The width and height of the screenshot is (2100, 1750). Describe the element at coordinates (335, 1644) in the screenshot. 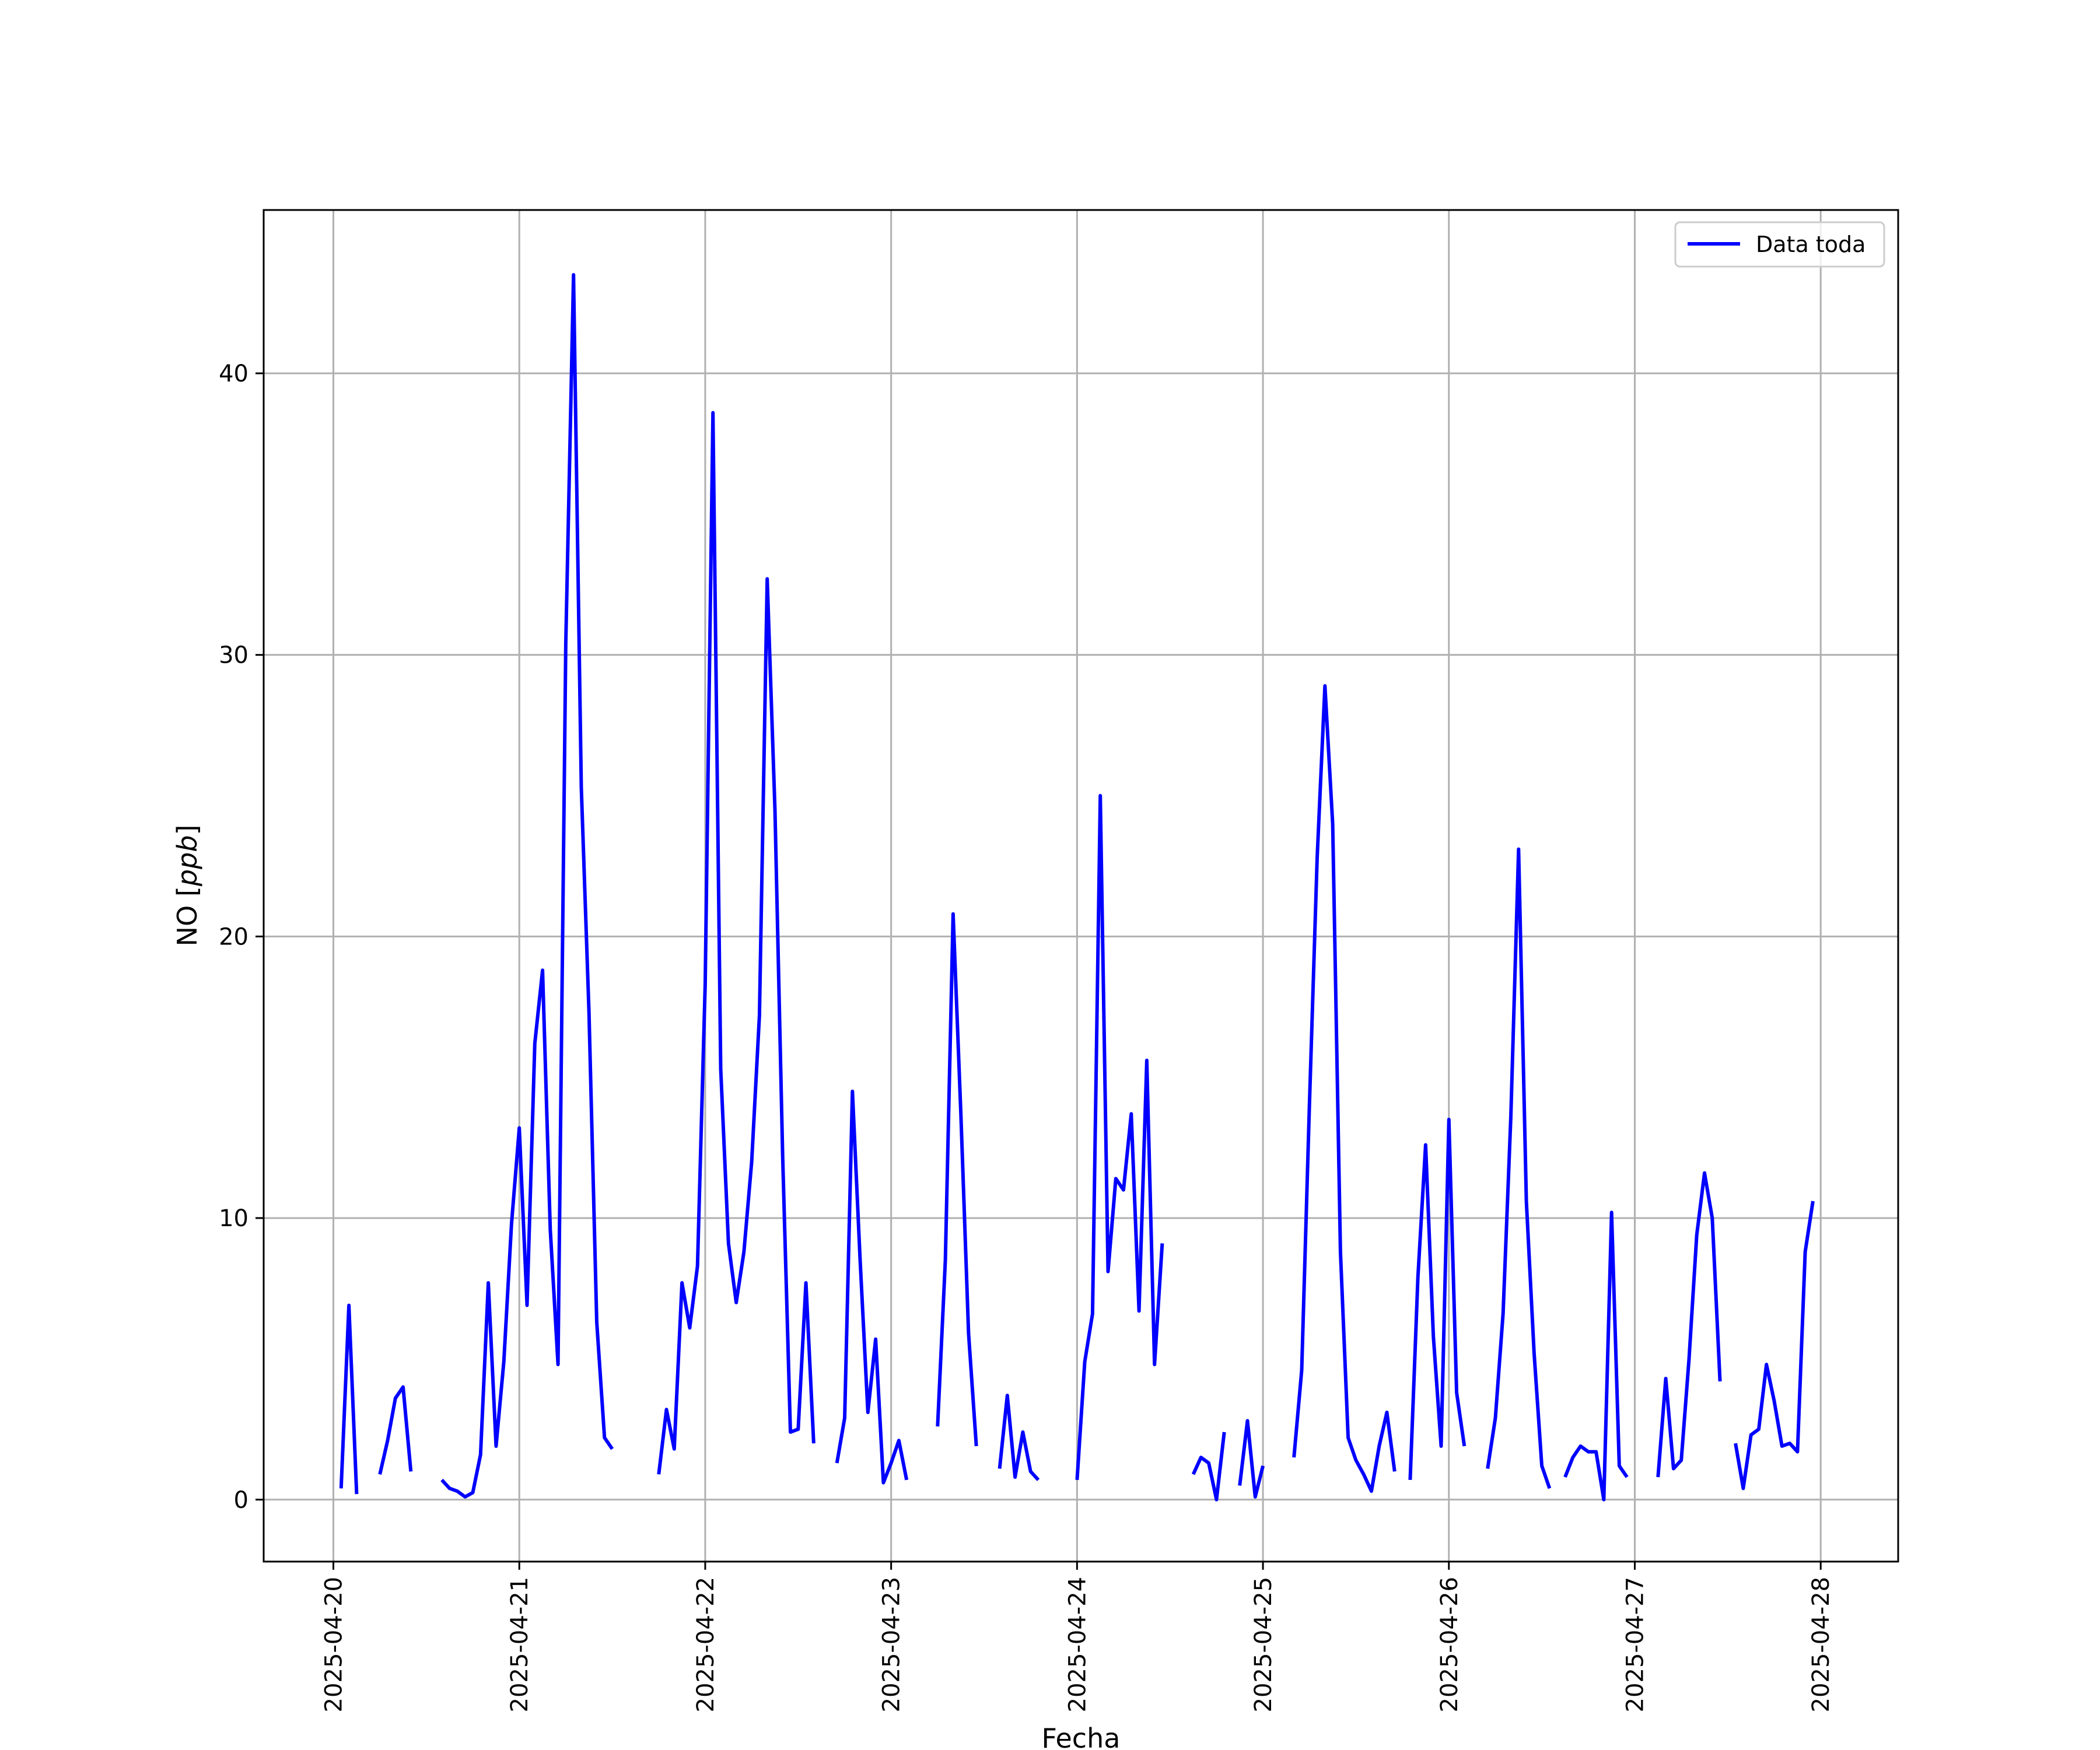

I see `x-tick-label: 2025-04-20` at that location.